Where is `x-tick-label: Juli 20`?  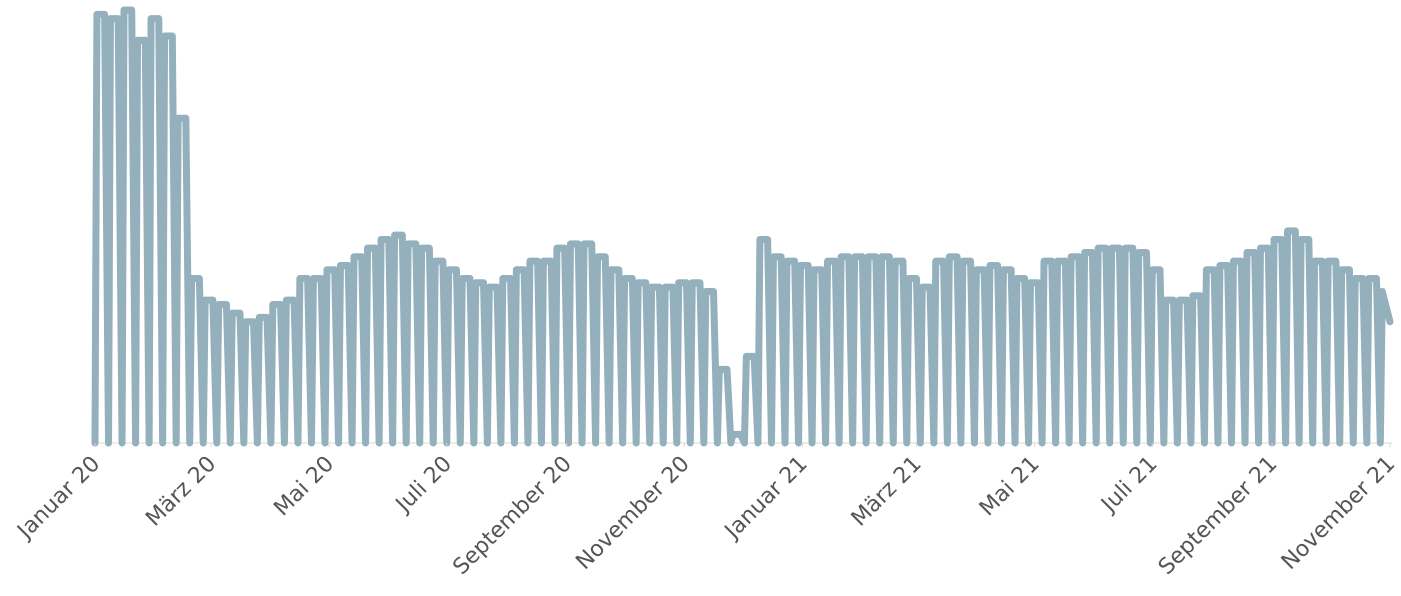 x-tick-label: Juli 20 is located at coordinates (423, 485).